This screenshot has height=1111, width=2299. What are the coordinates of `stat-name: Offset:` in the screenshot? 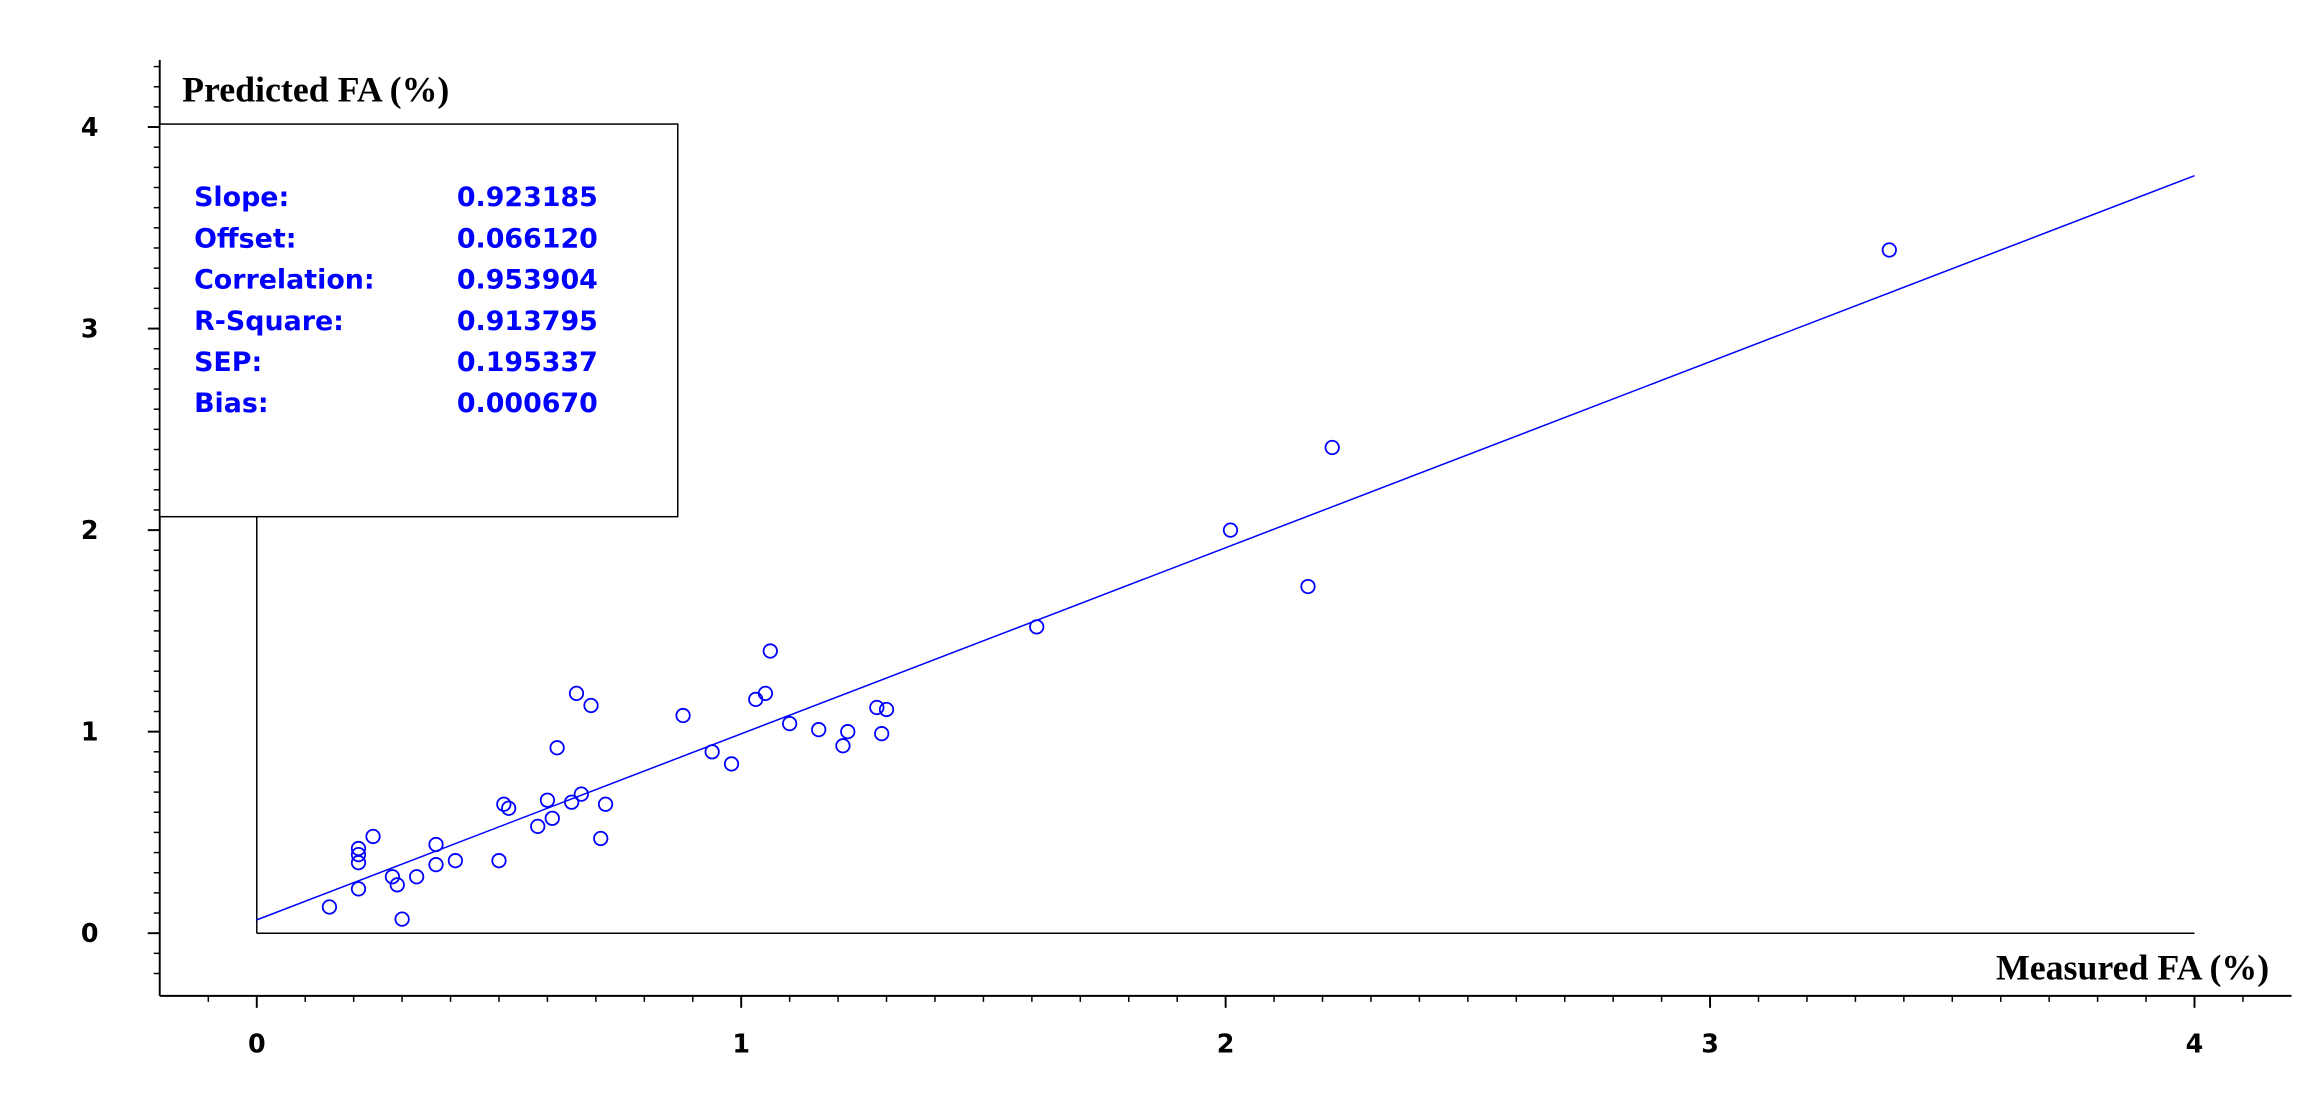 It's located at (245, 238).